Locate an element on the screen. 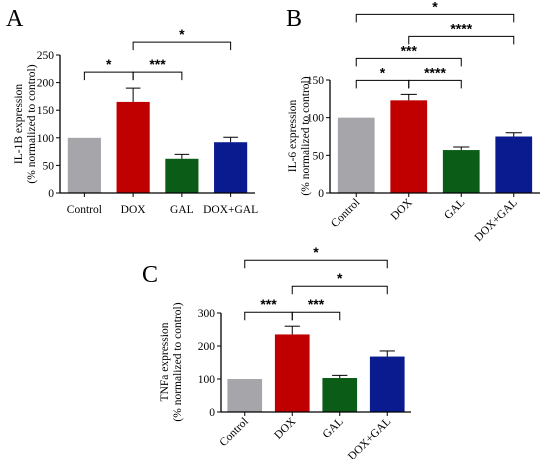 This screenshot has width=550, height=459. y-axis-title-line1: TNFa expression is located at coordinates (165, 361).